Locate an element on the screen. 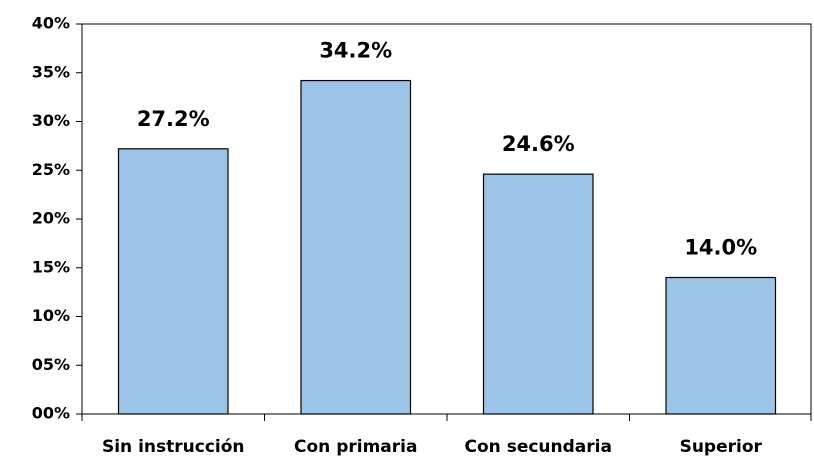 This screenshot has width=814, height=461. x-tick-label: Con primaria is located at coordinates (355, 447).